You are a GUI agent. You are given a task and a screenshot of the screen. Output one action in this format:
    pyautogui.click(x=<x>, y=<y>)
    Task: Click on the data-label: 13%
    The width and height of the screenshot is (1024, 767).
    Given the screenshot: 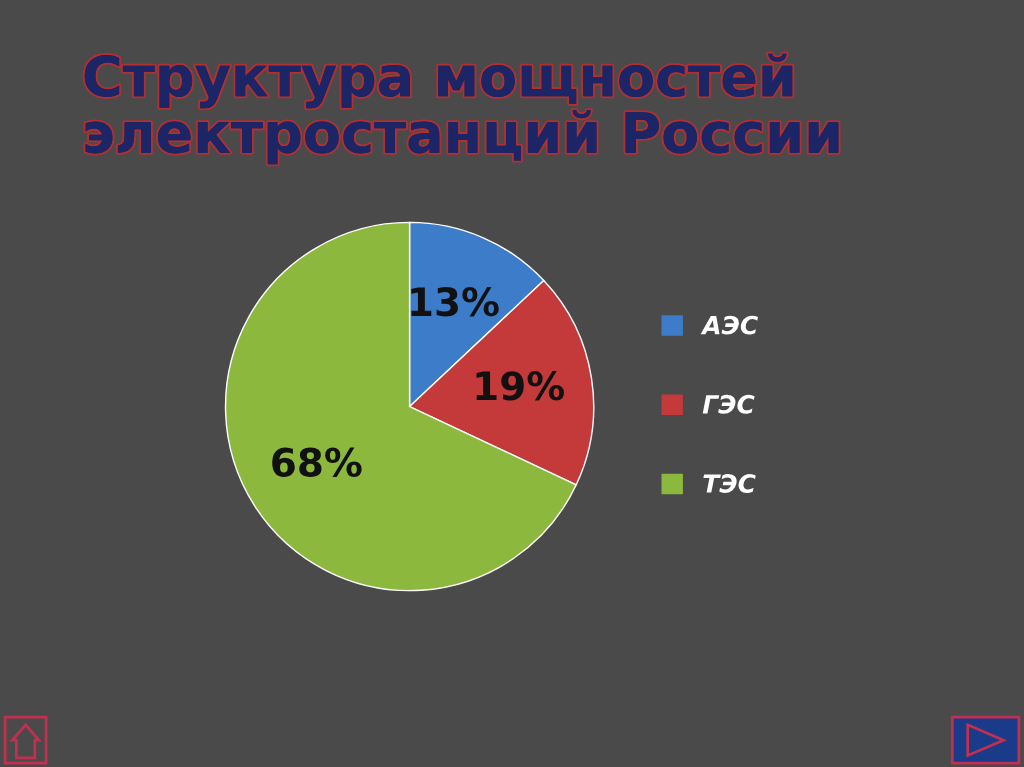 What is the action you would take?
    pyautogui.click(x=455, y=302)
    